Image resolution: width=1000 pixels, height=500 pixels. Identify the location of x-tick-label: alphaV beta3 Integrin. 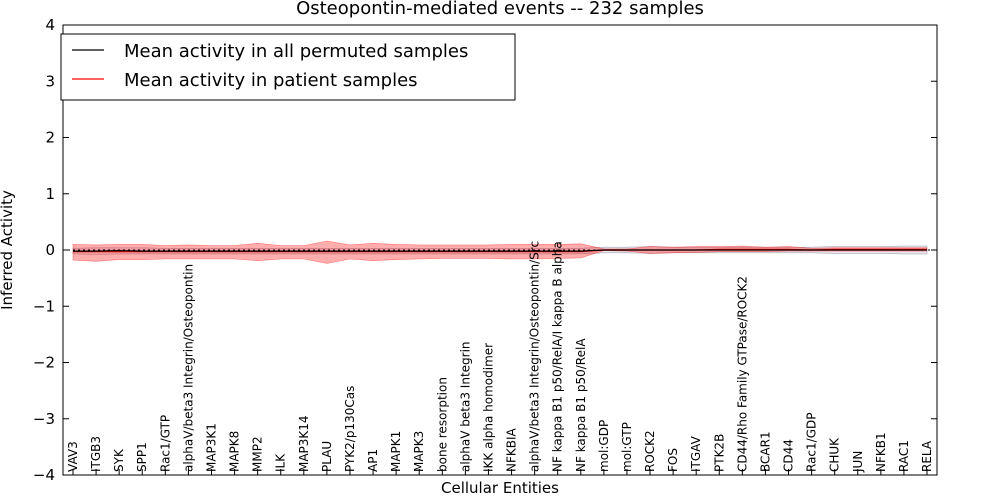
(465, 406).